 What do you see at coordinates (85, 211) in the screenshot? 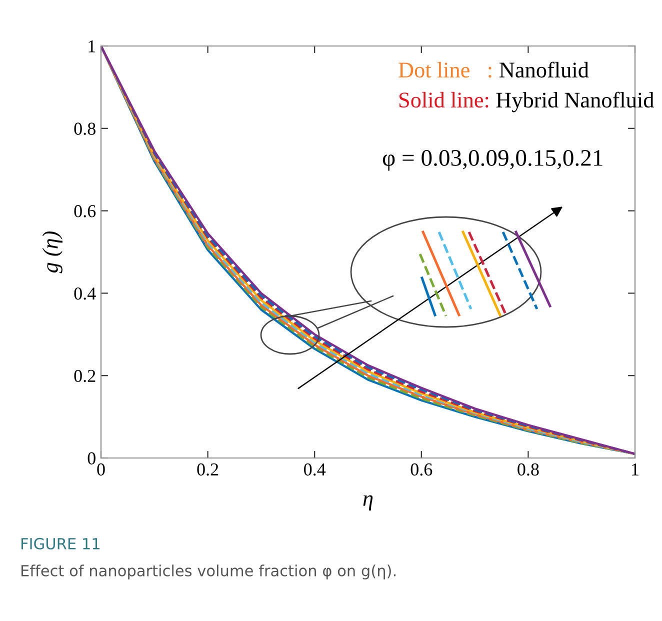
I see `y-tick-label: 0.6` at bounding box center [85, 211].